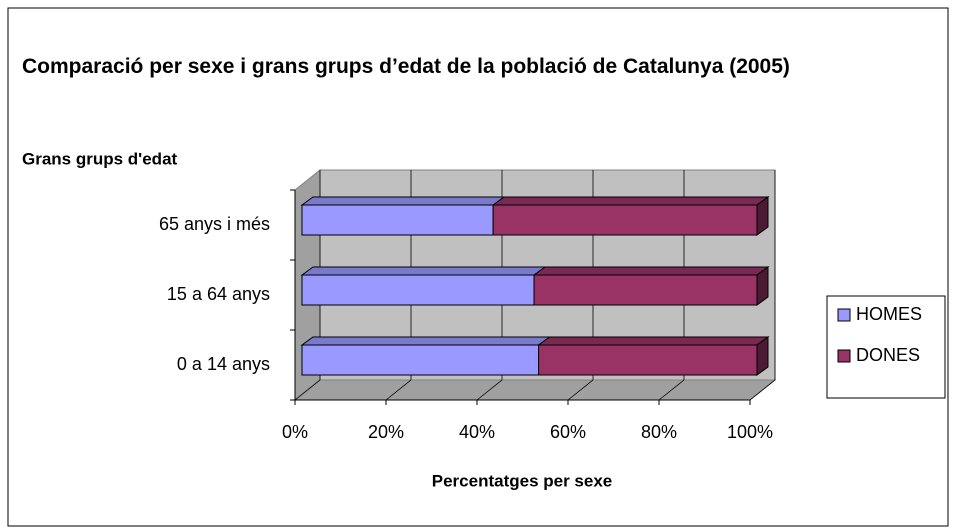  What do you see at coordinates (100, 158) in the screenshot?
I see `y-axis-title: Grans grups d'edat` at bounding box center [100, 158].